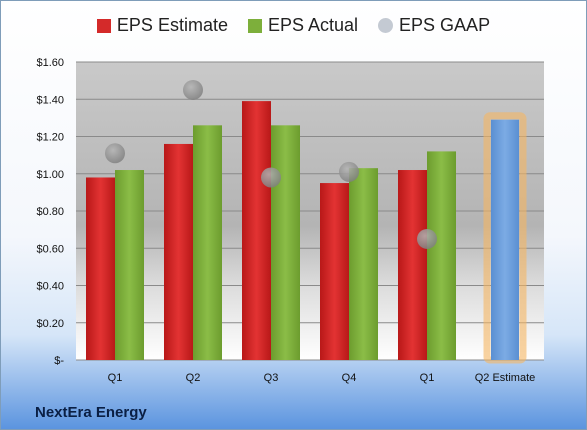 The width and height of the screenshot is (587, 430). Describe the element at coordinates (50, 63) in the screenshot. I see `y-tick-label: $1.60` at that location.